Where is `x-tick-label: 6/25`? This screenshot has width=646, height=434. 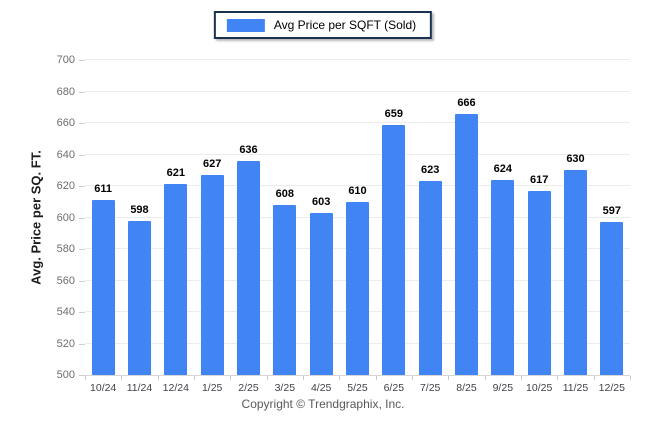
x-tick-label: 6/25 is located at coordinates (394, 388).